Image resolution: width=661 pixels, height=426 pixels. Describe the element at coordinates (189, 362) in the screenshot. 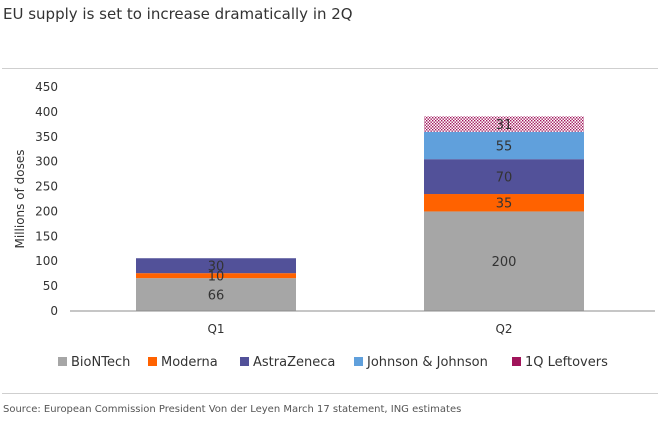

I see `legend-label: Moderna` at that location.